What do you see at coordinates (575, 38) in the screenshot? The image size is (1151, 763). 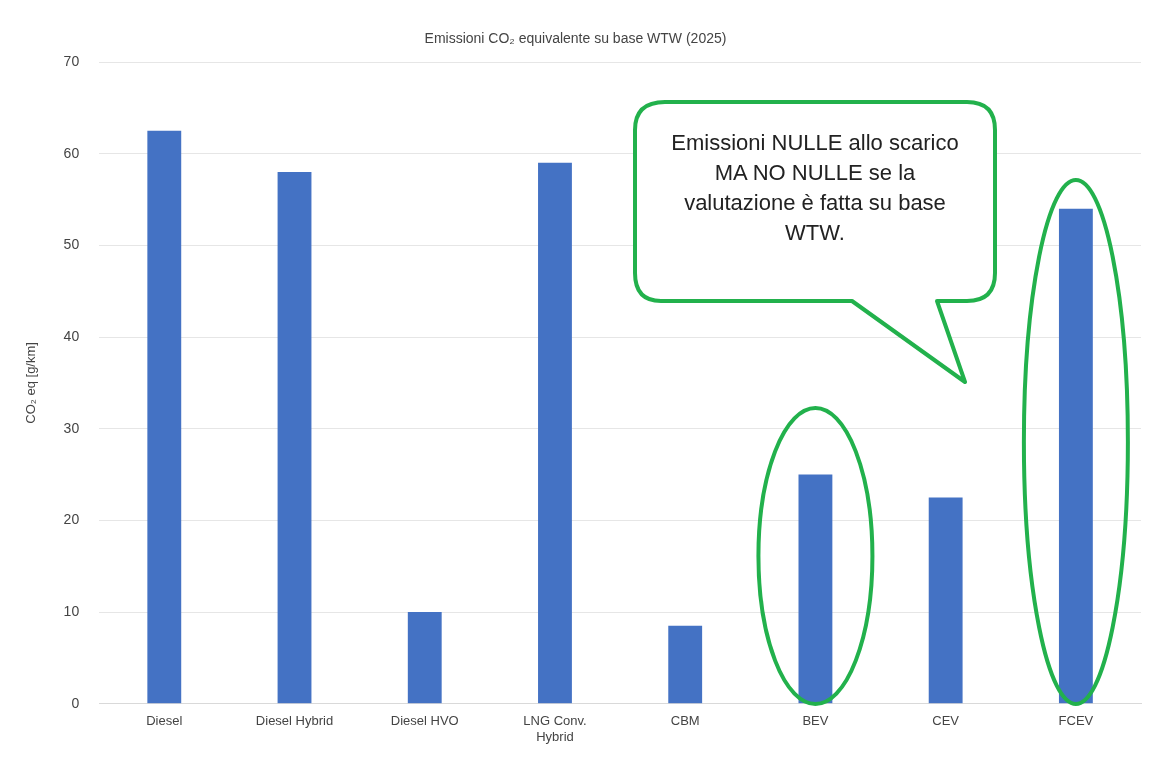 I see `chart-title: Emissioni CO₂ equivalente su base WTW (2025)` at bounding box center [575, 38].